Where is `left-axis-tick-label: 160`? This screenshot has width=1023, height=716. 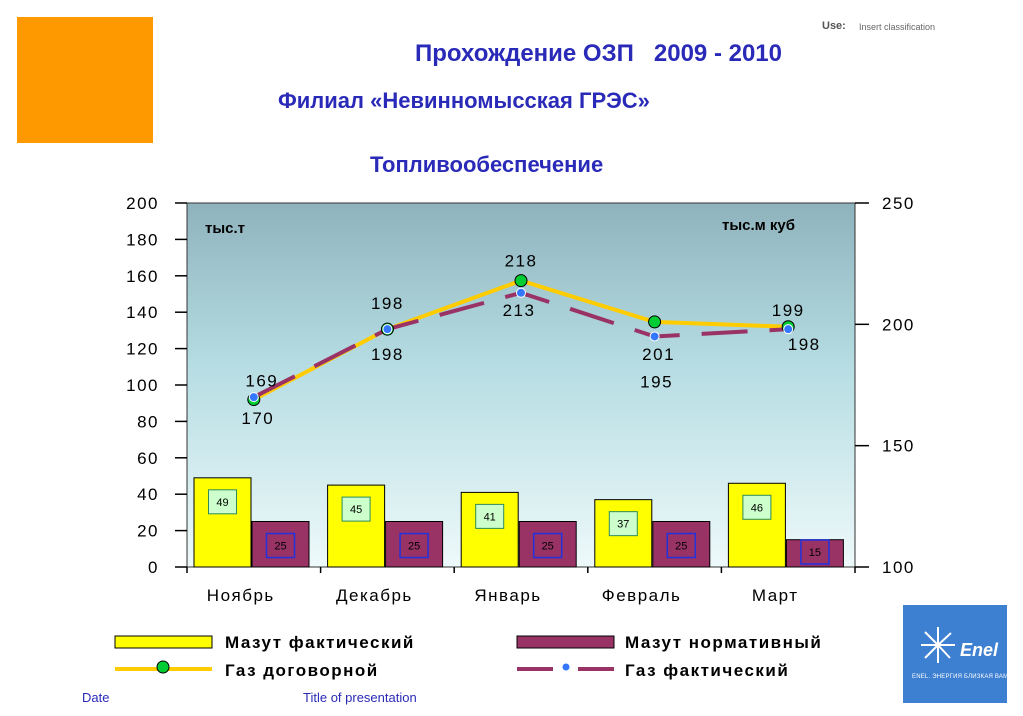 left-axis-tick-label: 160 is located at coordinates (142, 276).